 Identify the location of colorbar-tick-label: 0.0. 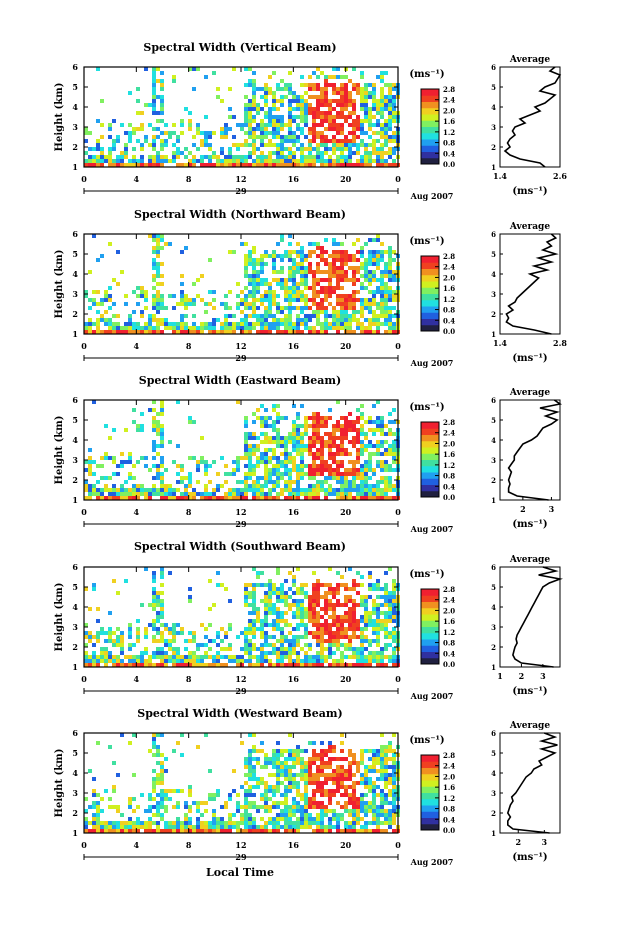
(449, 164).